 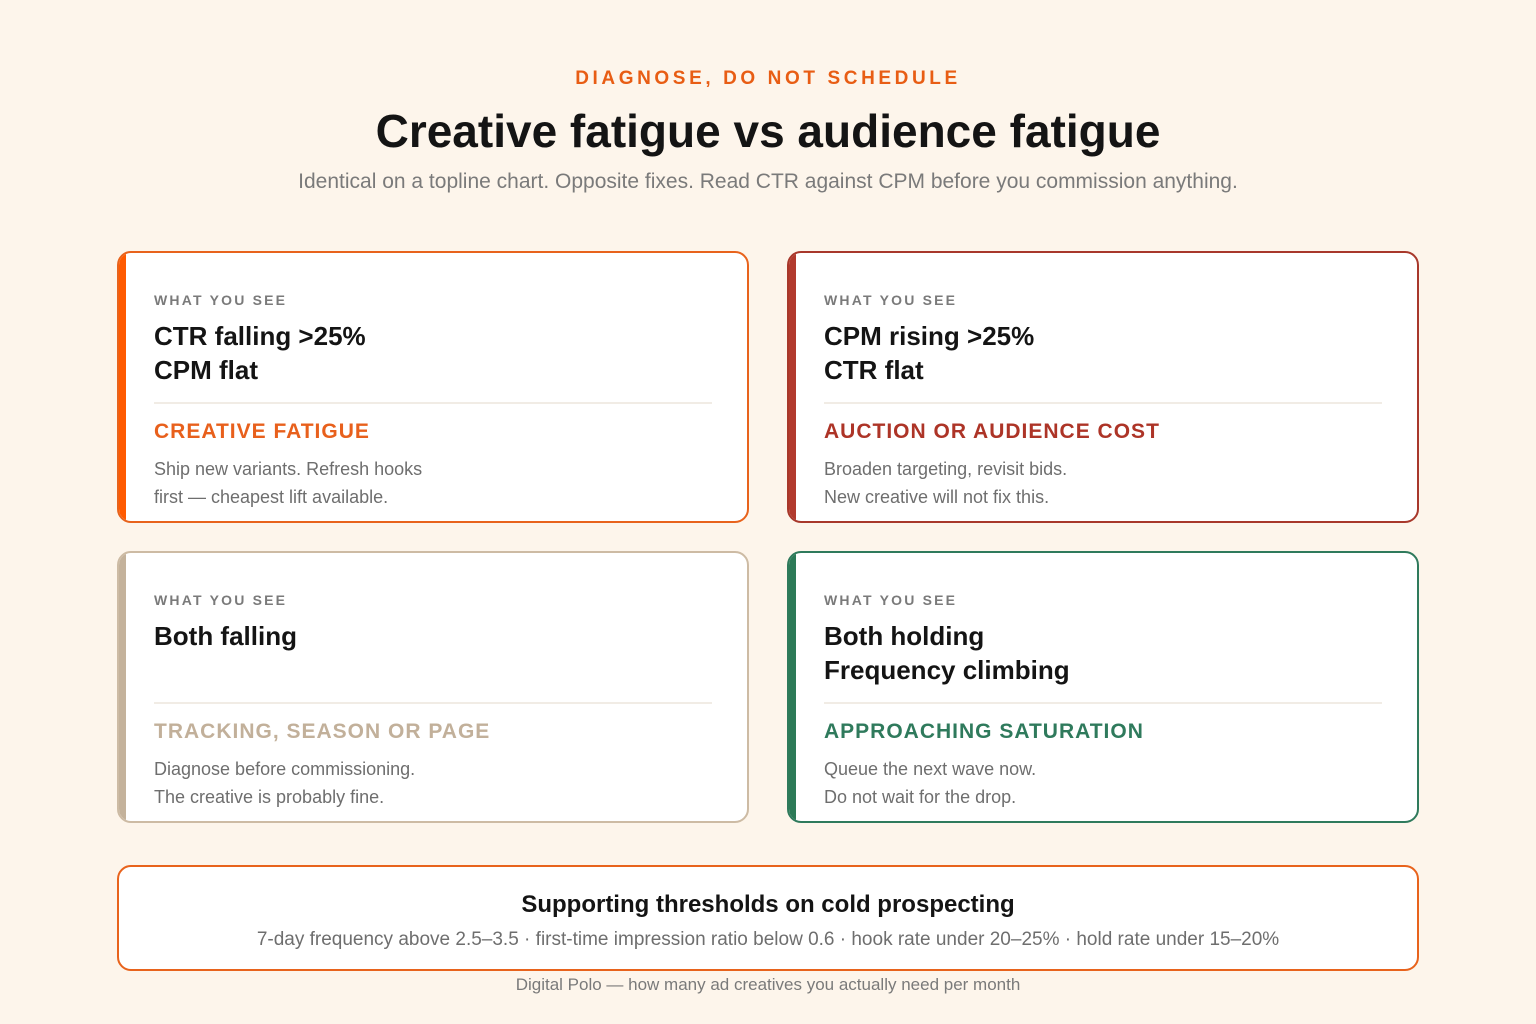 I want to click on card-verdict: TRACKING, SEASON OR PAGE, so click(x=322, y=731).